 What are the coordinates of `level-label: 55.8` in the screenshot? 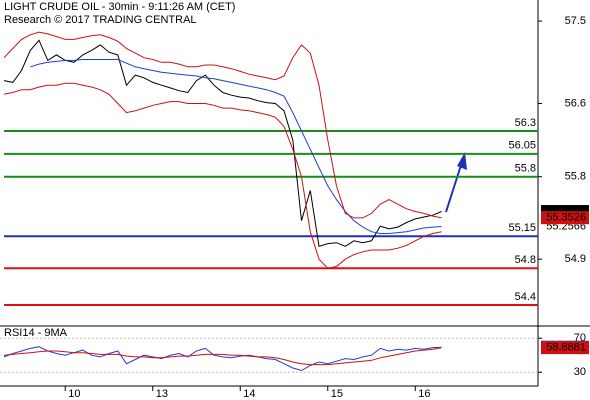 It's located at (525, 169).